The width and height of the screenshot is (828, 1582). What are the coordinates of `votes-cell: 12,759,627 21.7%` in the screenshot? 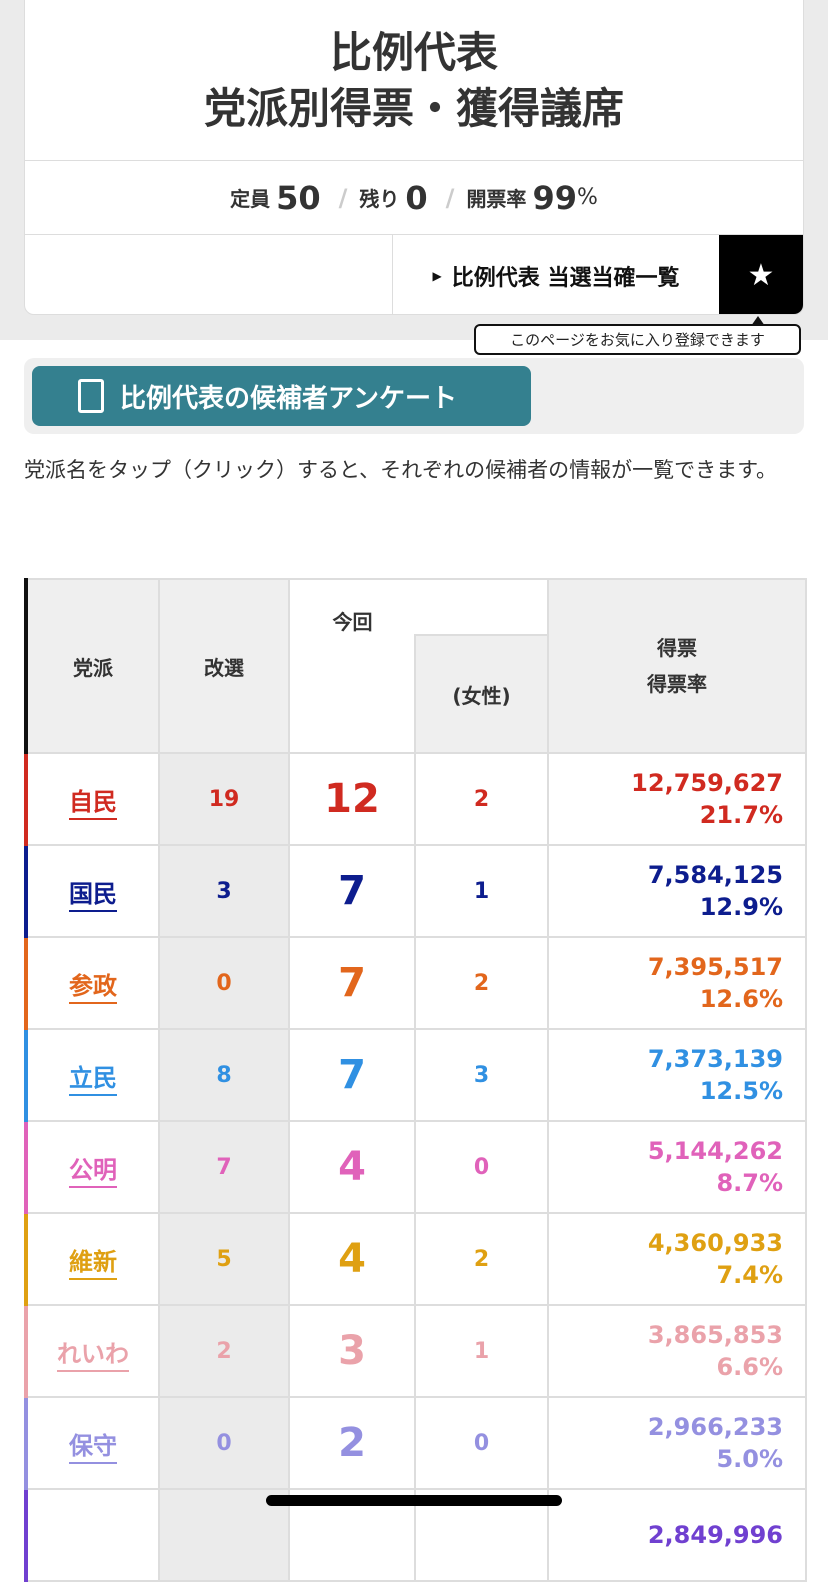 It's located at (677, 799).